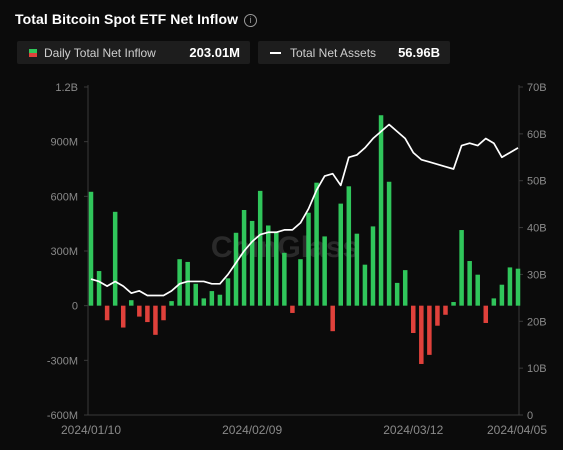  Describe the element at coordinates (537, 88) in the screenshot. I see `right-tick-label: 70B` at that location.